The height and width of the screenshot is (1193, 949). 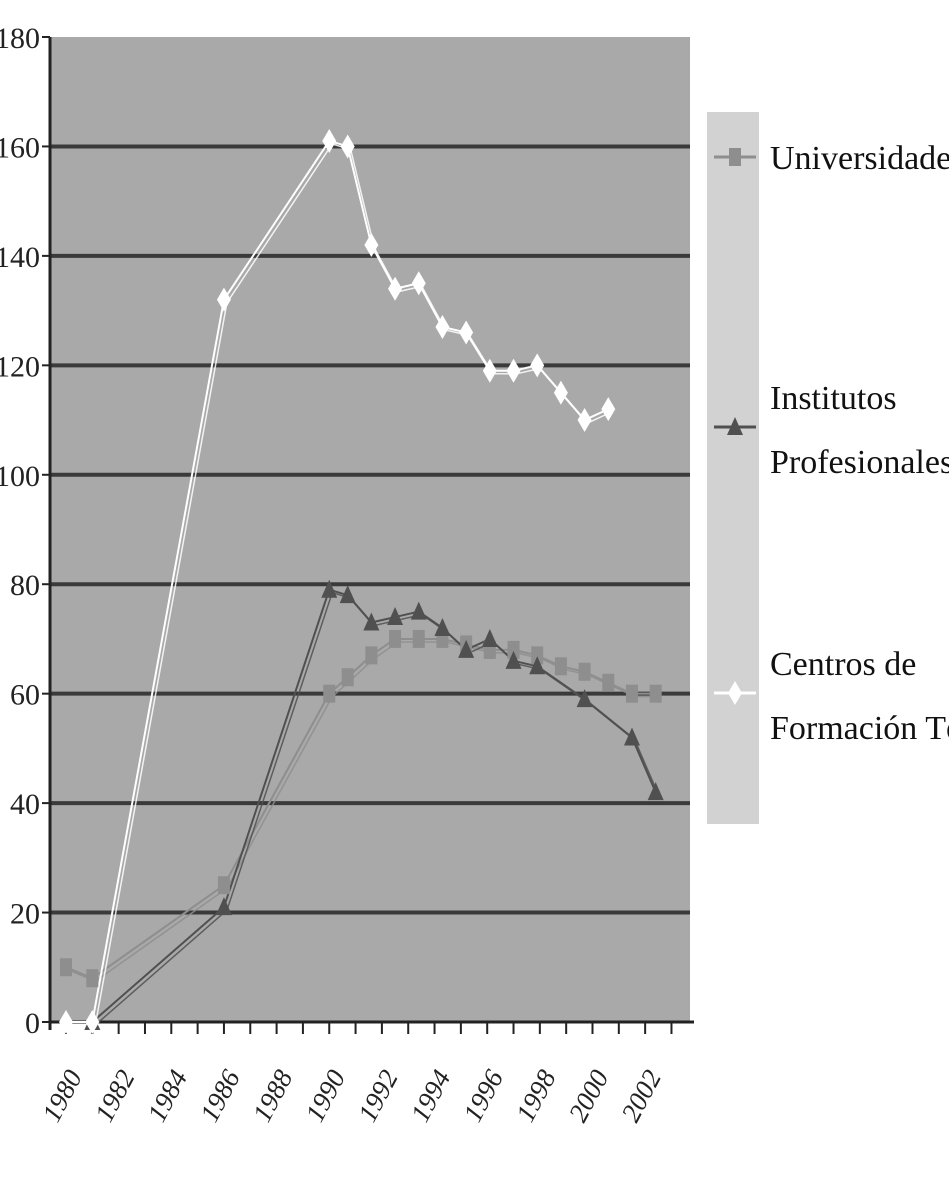 I want to click on x-tick-label: 1986, so click(x=220, y=1095).